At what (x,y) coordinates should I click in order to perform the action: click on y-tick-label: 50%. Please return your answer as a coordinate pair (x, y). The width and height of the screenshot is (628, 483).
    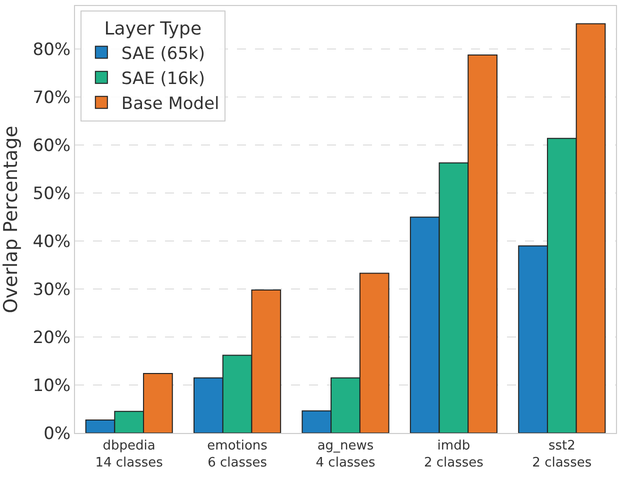
    Looking at the image, I should click on (51, 194).